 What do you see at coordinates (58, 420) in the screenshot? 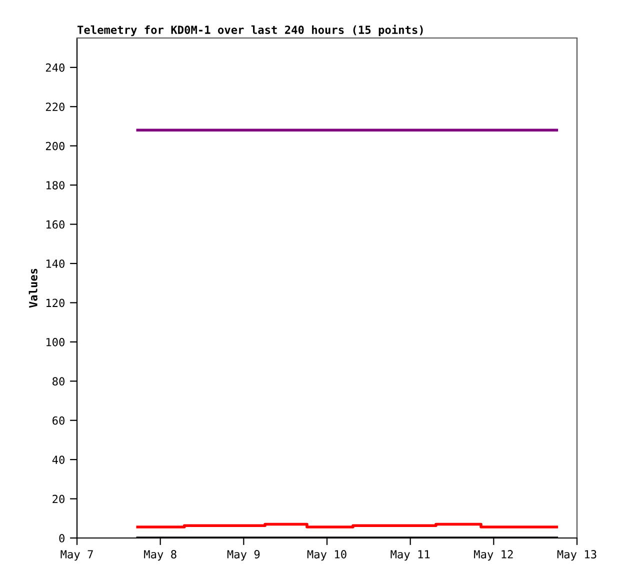
I see `y-tick-label: 60` at bounding box center [58, 420].